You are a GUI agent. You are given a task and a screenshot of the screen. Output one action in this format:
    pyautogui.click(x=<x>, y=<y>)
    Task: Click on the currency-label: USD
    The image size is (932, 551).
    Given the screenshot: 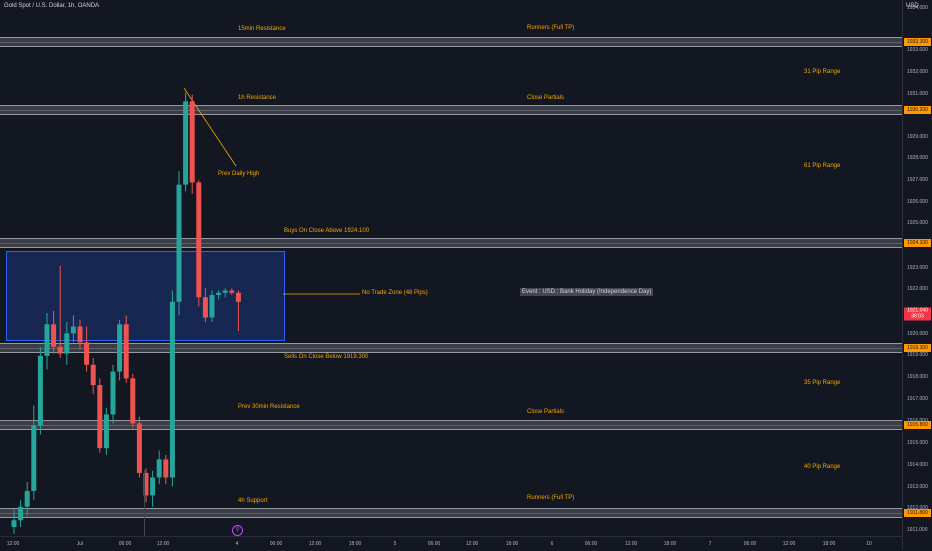 What is the action you would take?
    pyautogui.click(x=912, y=6)
    